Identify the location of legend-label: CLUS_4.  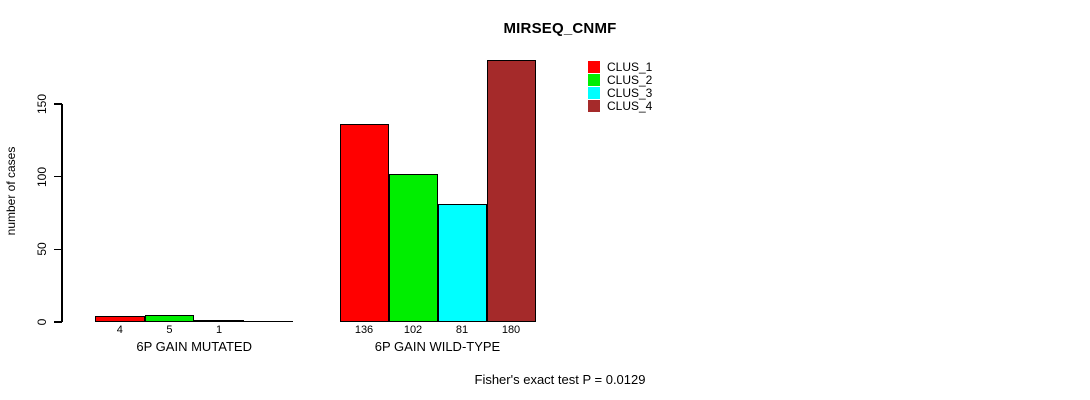
(630, 106).